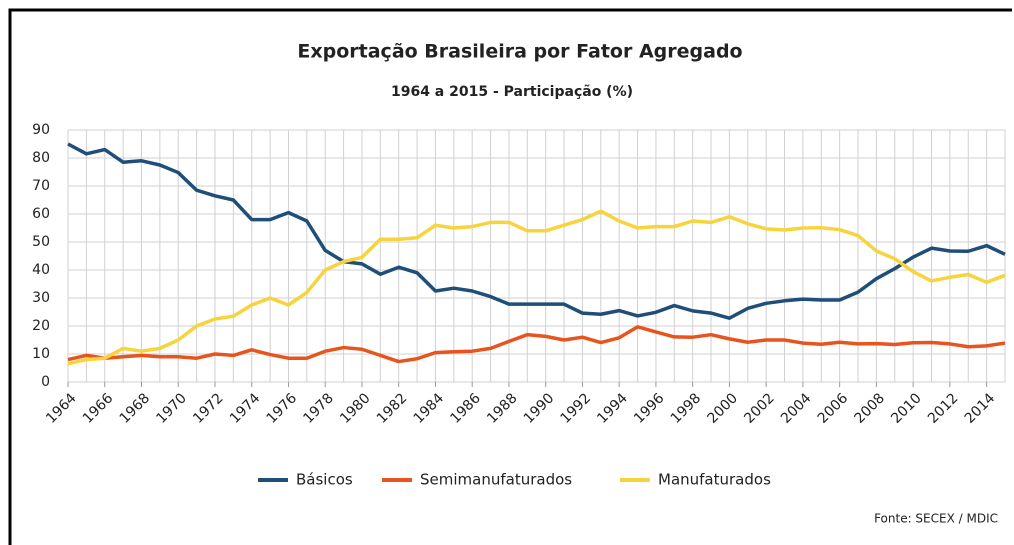  What do you see at coordinates (519, 52) in the screenshot?
I see `chart-title: Exportação Brasileira por Fator Agregado` at bounding box center [519, 52].